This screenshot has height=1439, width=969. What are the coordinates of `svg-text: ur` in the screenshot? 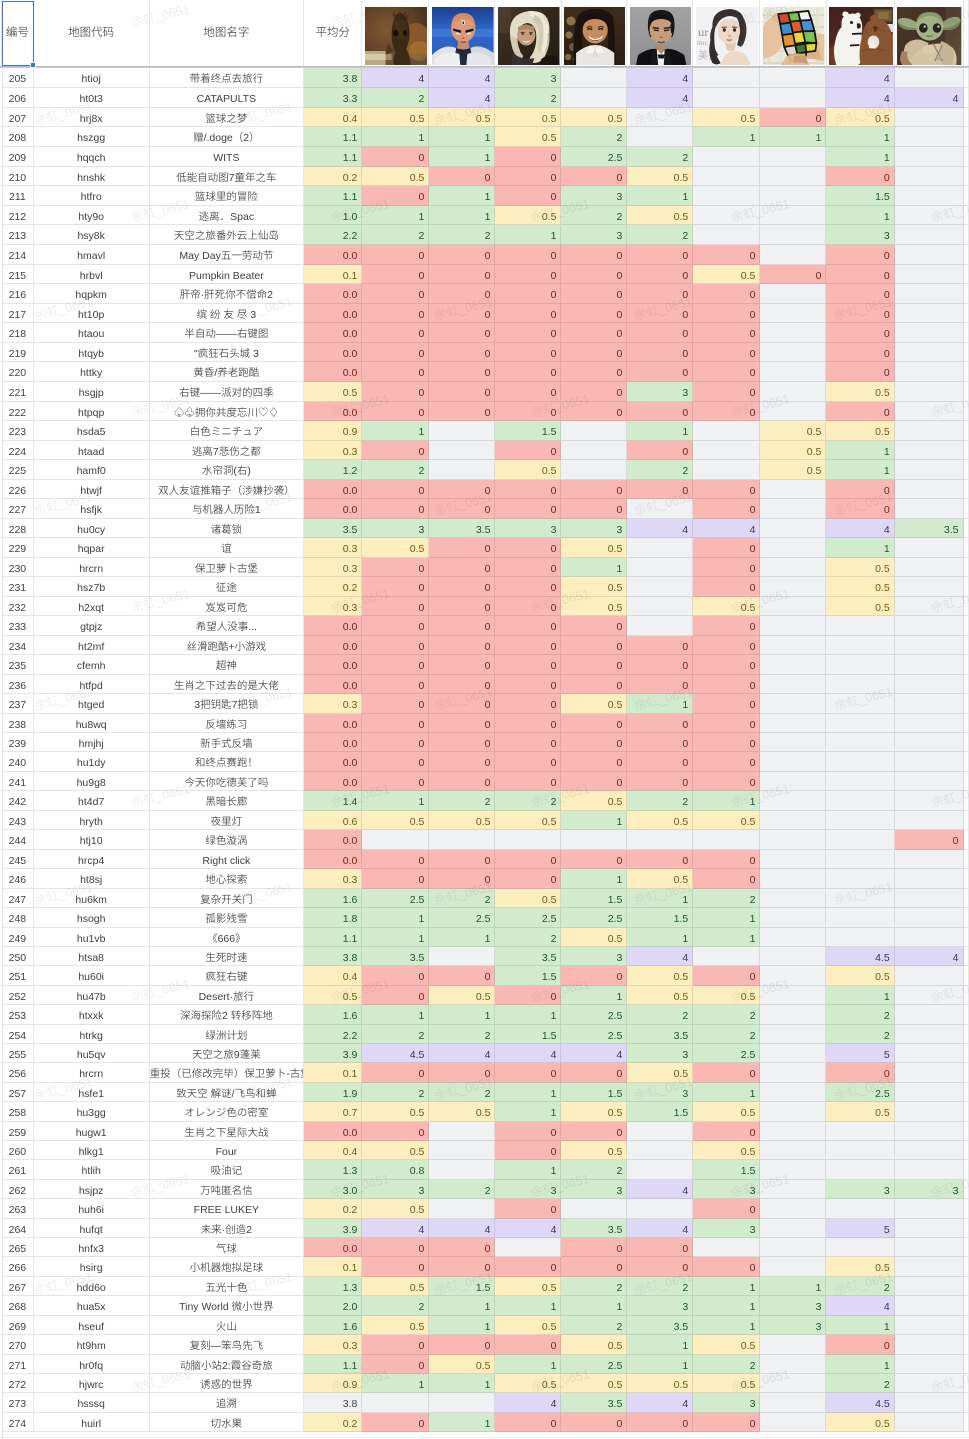 It's located at (703, 32).